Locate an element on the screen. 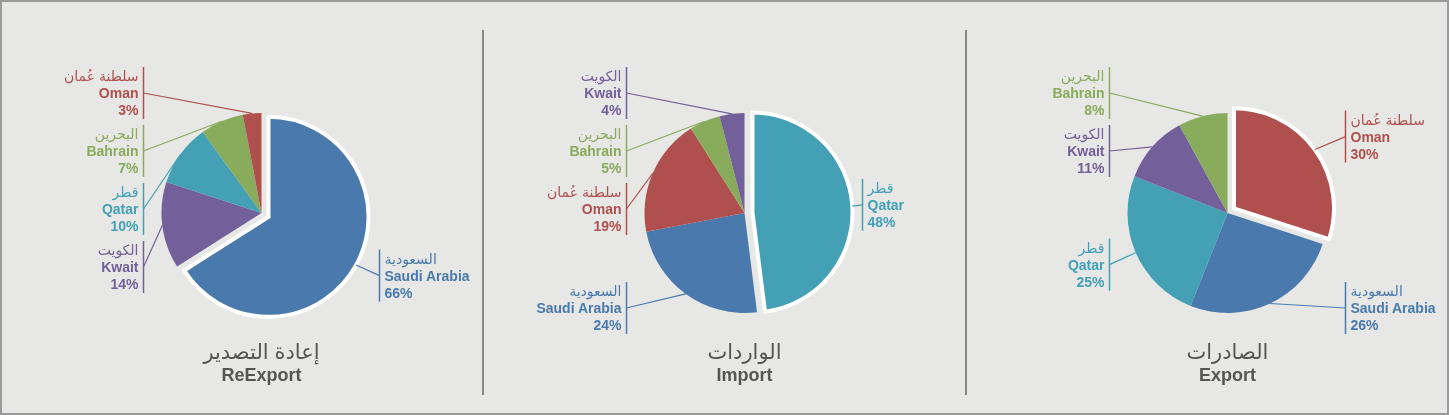 The height and width of the screenshot is (415, 1449). data-label: 7% is located at coordinates (129, 168).